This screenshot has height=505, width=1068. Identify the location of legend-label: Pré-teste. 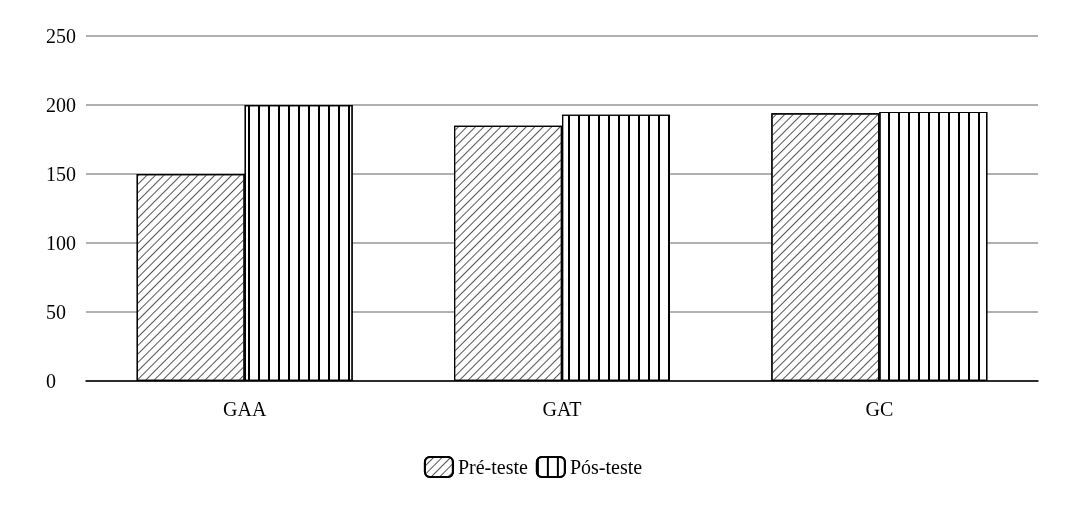
(492, 467).